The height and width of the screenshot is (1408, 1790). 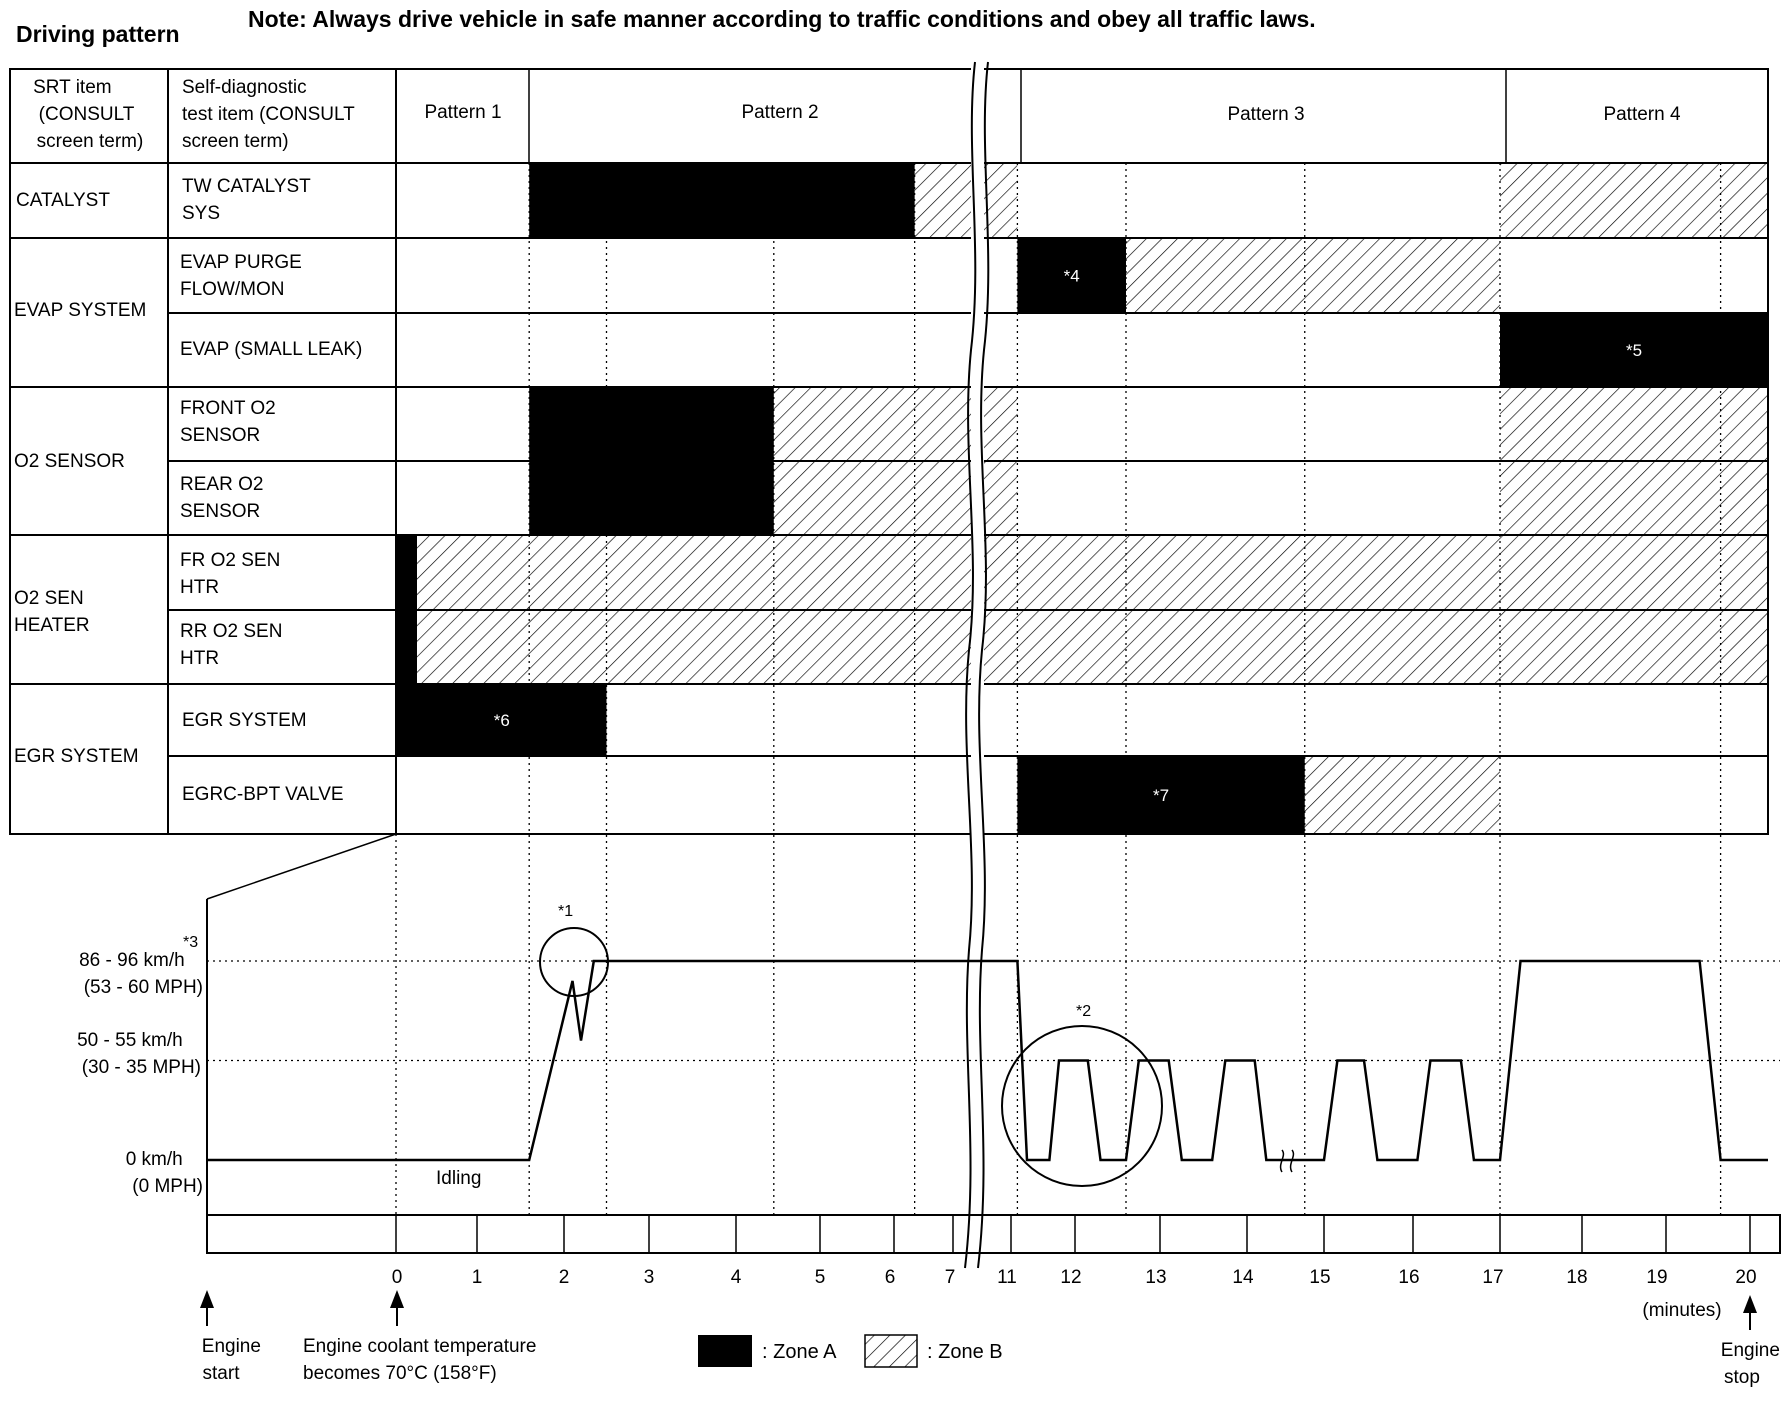 What do you see at coordinates (564, 1277) in the screenshot?
I see `time-tick-label: 2` at bounding box center [564, 1277].